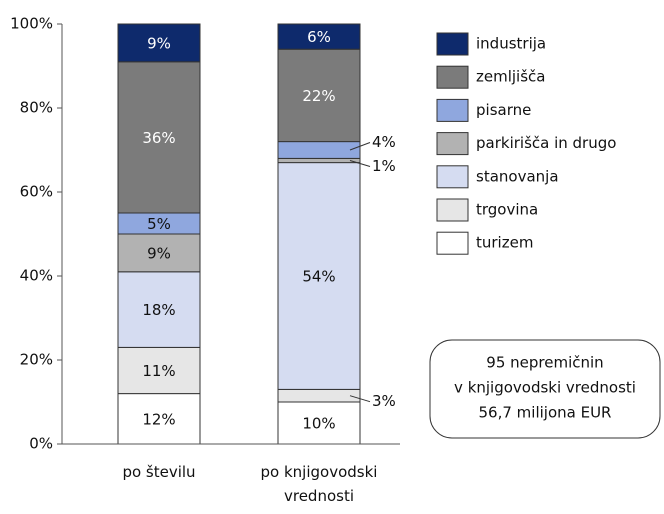 This screenshot has height=514, width=664. I want to click on data-label: 4%, so click(384, 142).